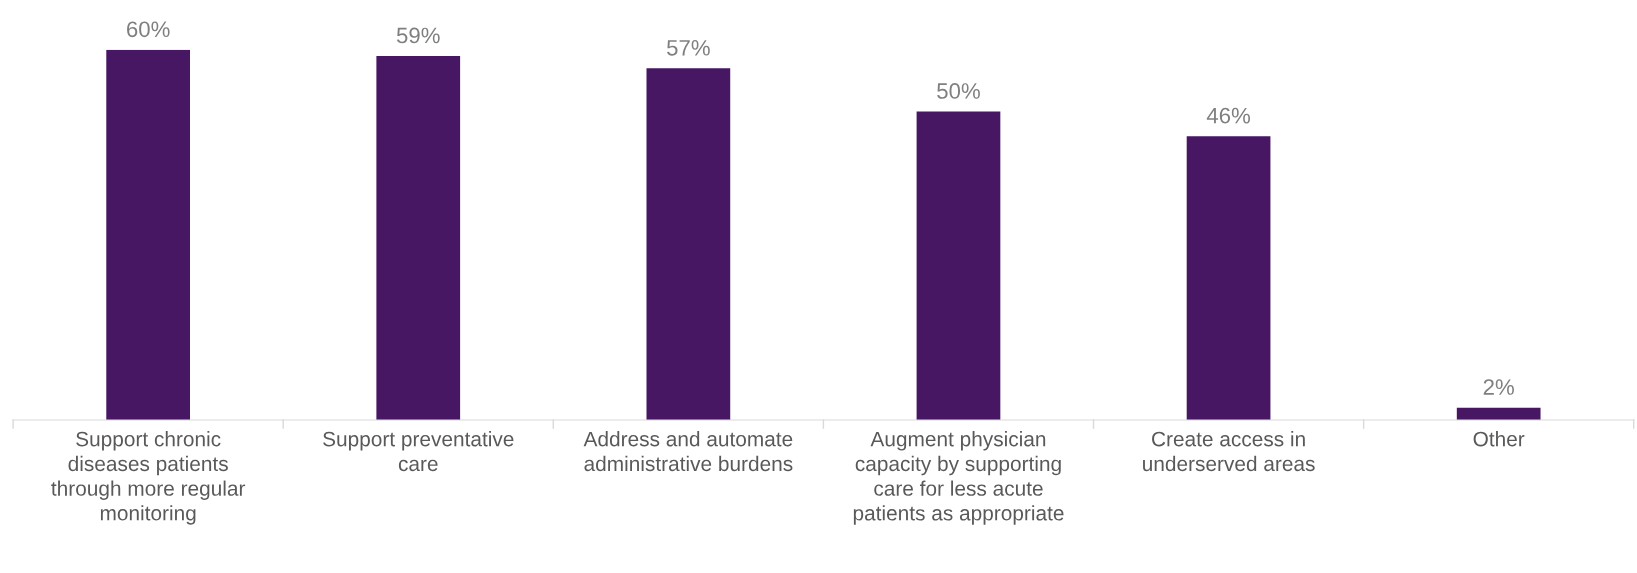  I want to click on data-label: 60%, so click(148, 29).